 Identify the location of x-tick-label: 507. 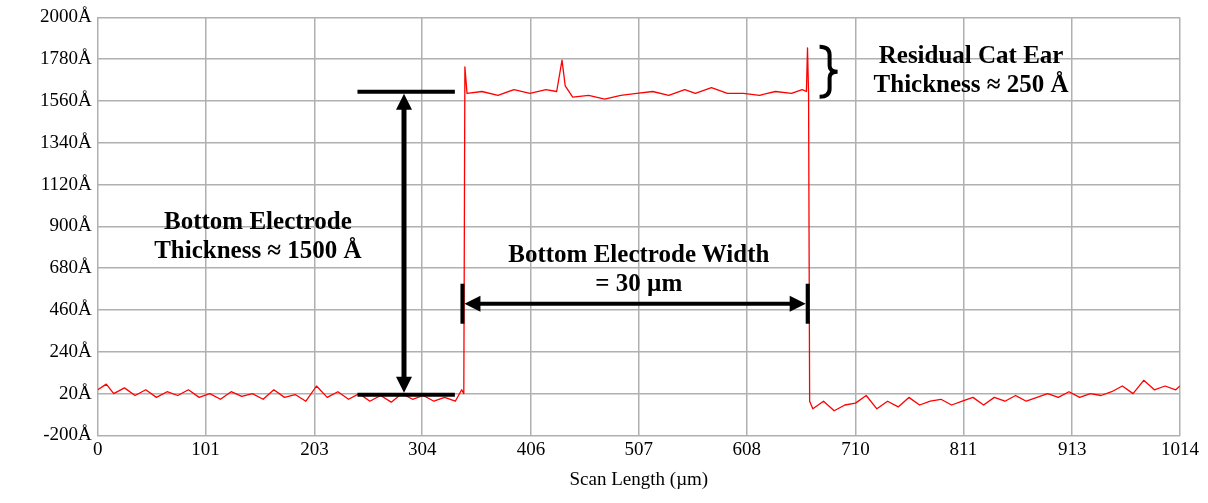
(639, 448).